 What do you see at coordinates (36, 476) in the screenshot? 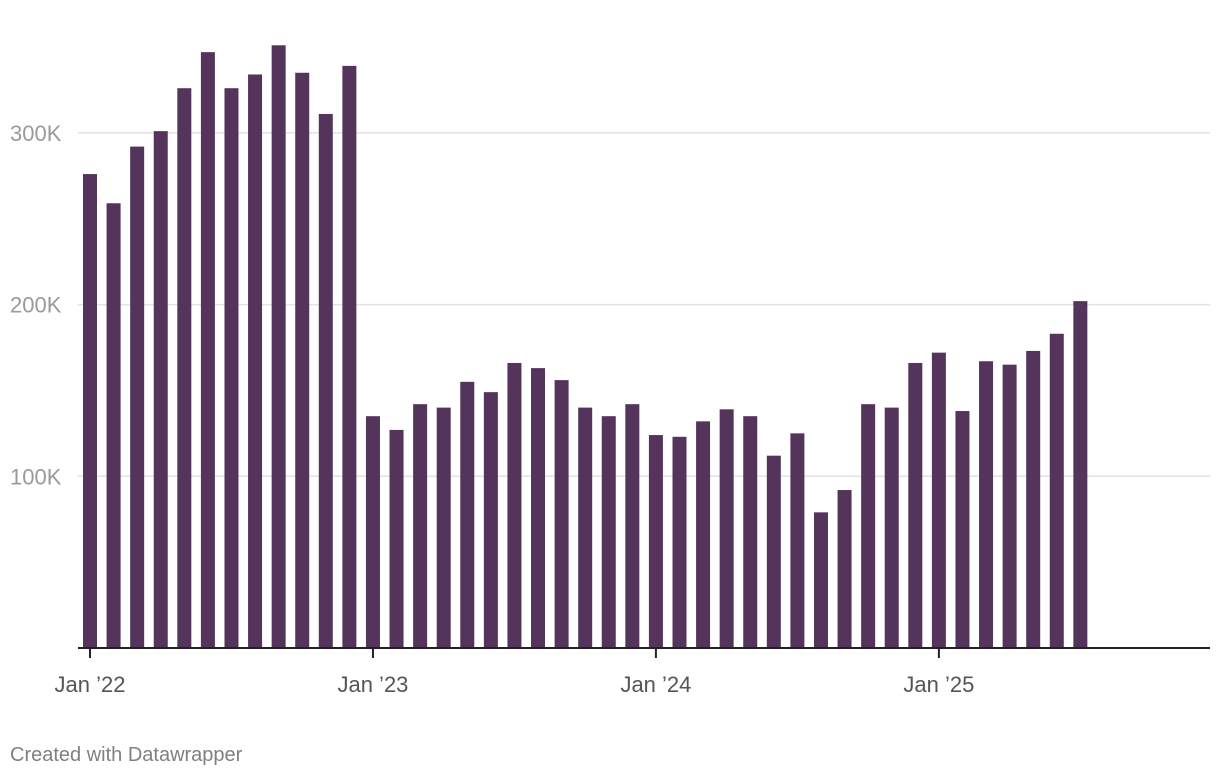
I see `y-tick-label: 100K` at bounding box center [36, 476].